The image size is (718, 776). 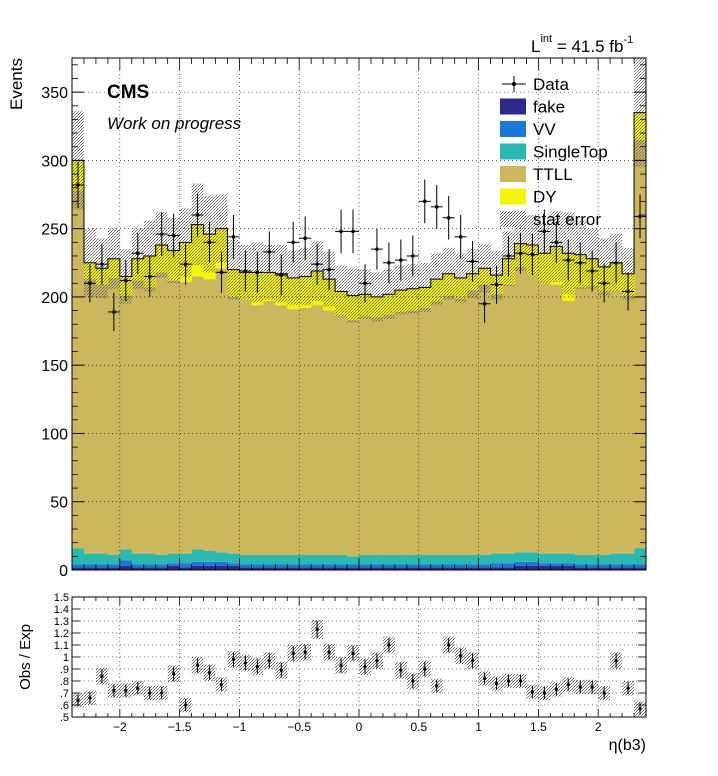 What do you see at coordinates (544, 129) in the screenshot?
I see `legend-label: VV` at bounding box center [544, 129].